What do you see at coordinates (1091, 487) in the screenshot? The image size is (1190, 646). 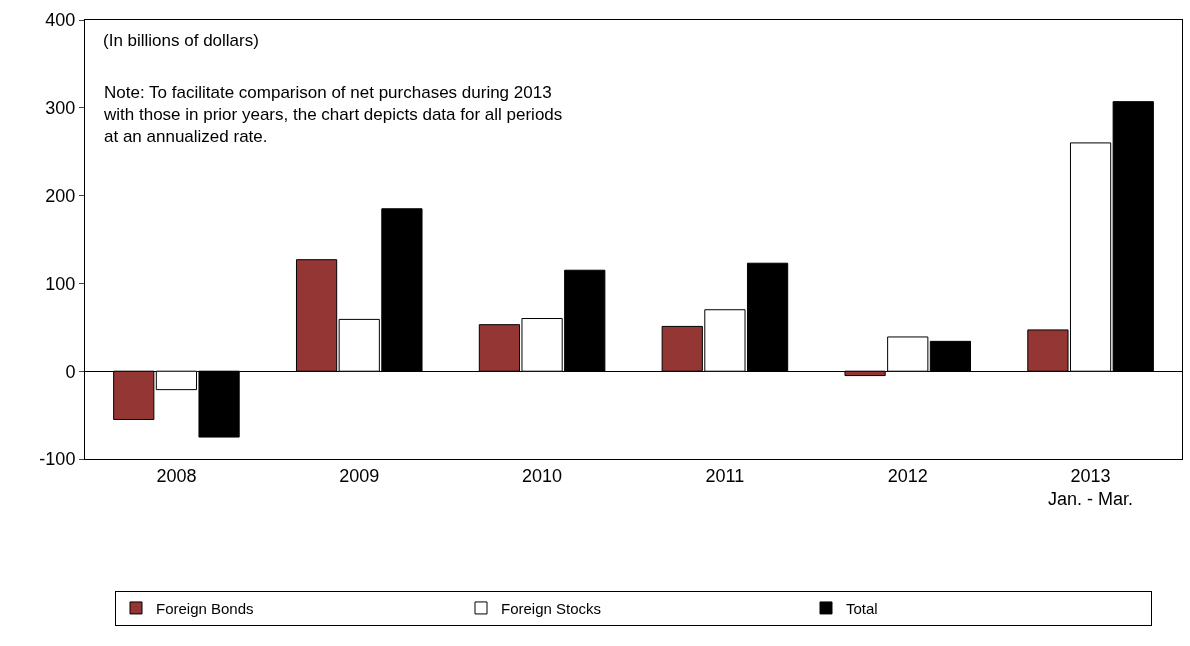 I see `x-tick-label: 2013 Jan. - Mar.` at bounding box center [1091, 487].